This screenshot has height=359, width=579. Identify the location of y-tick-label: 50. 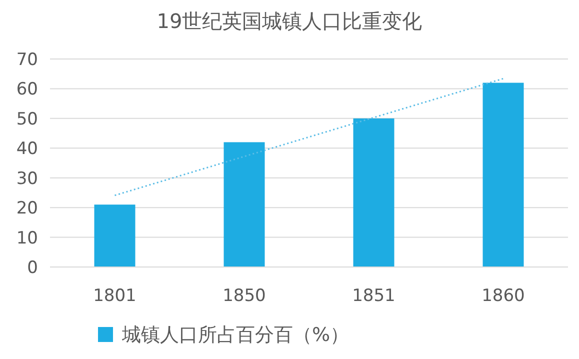
(27, 119).